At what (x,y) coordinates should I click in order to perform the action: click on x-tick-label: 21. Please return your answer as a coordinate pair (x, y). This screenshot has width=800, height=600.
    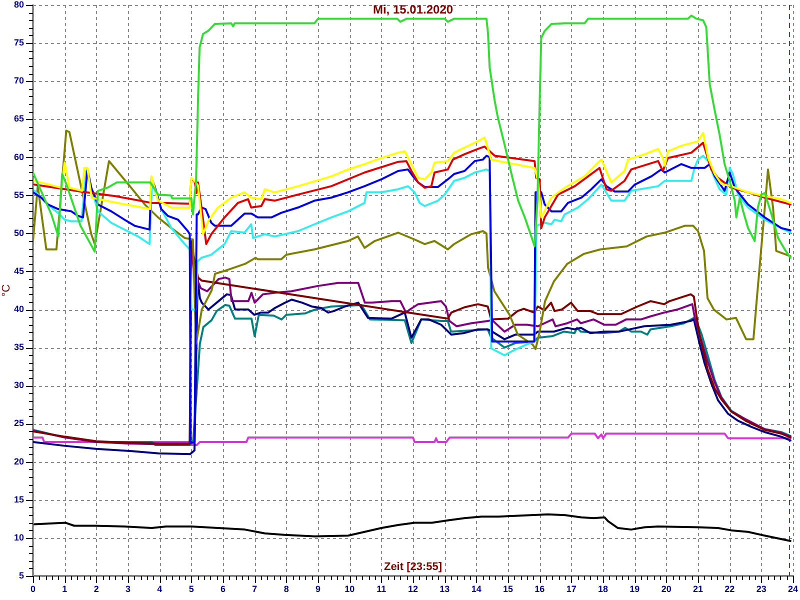
    Looking at the image, I should click on (698, 589).